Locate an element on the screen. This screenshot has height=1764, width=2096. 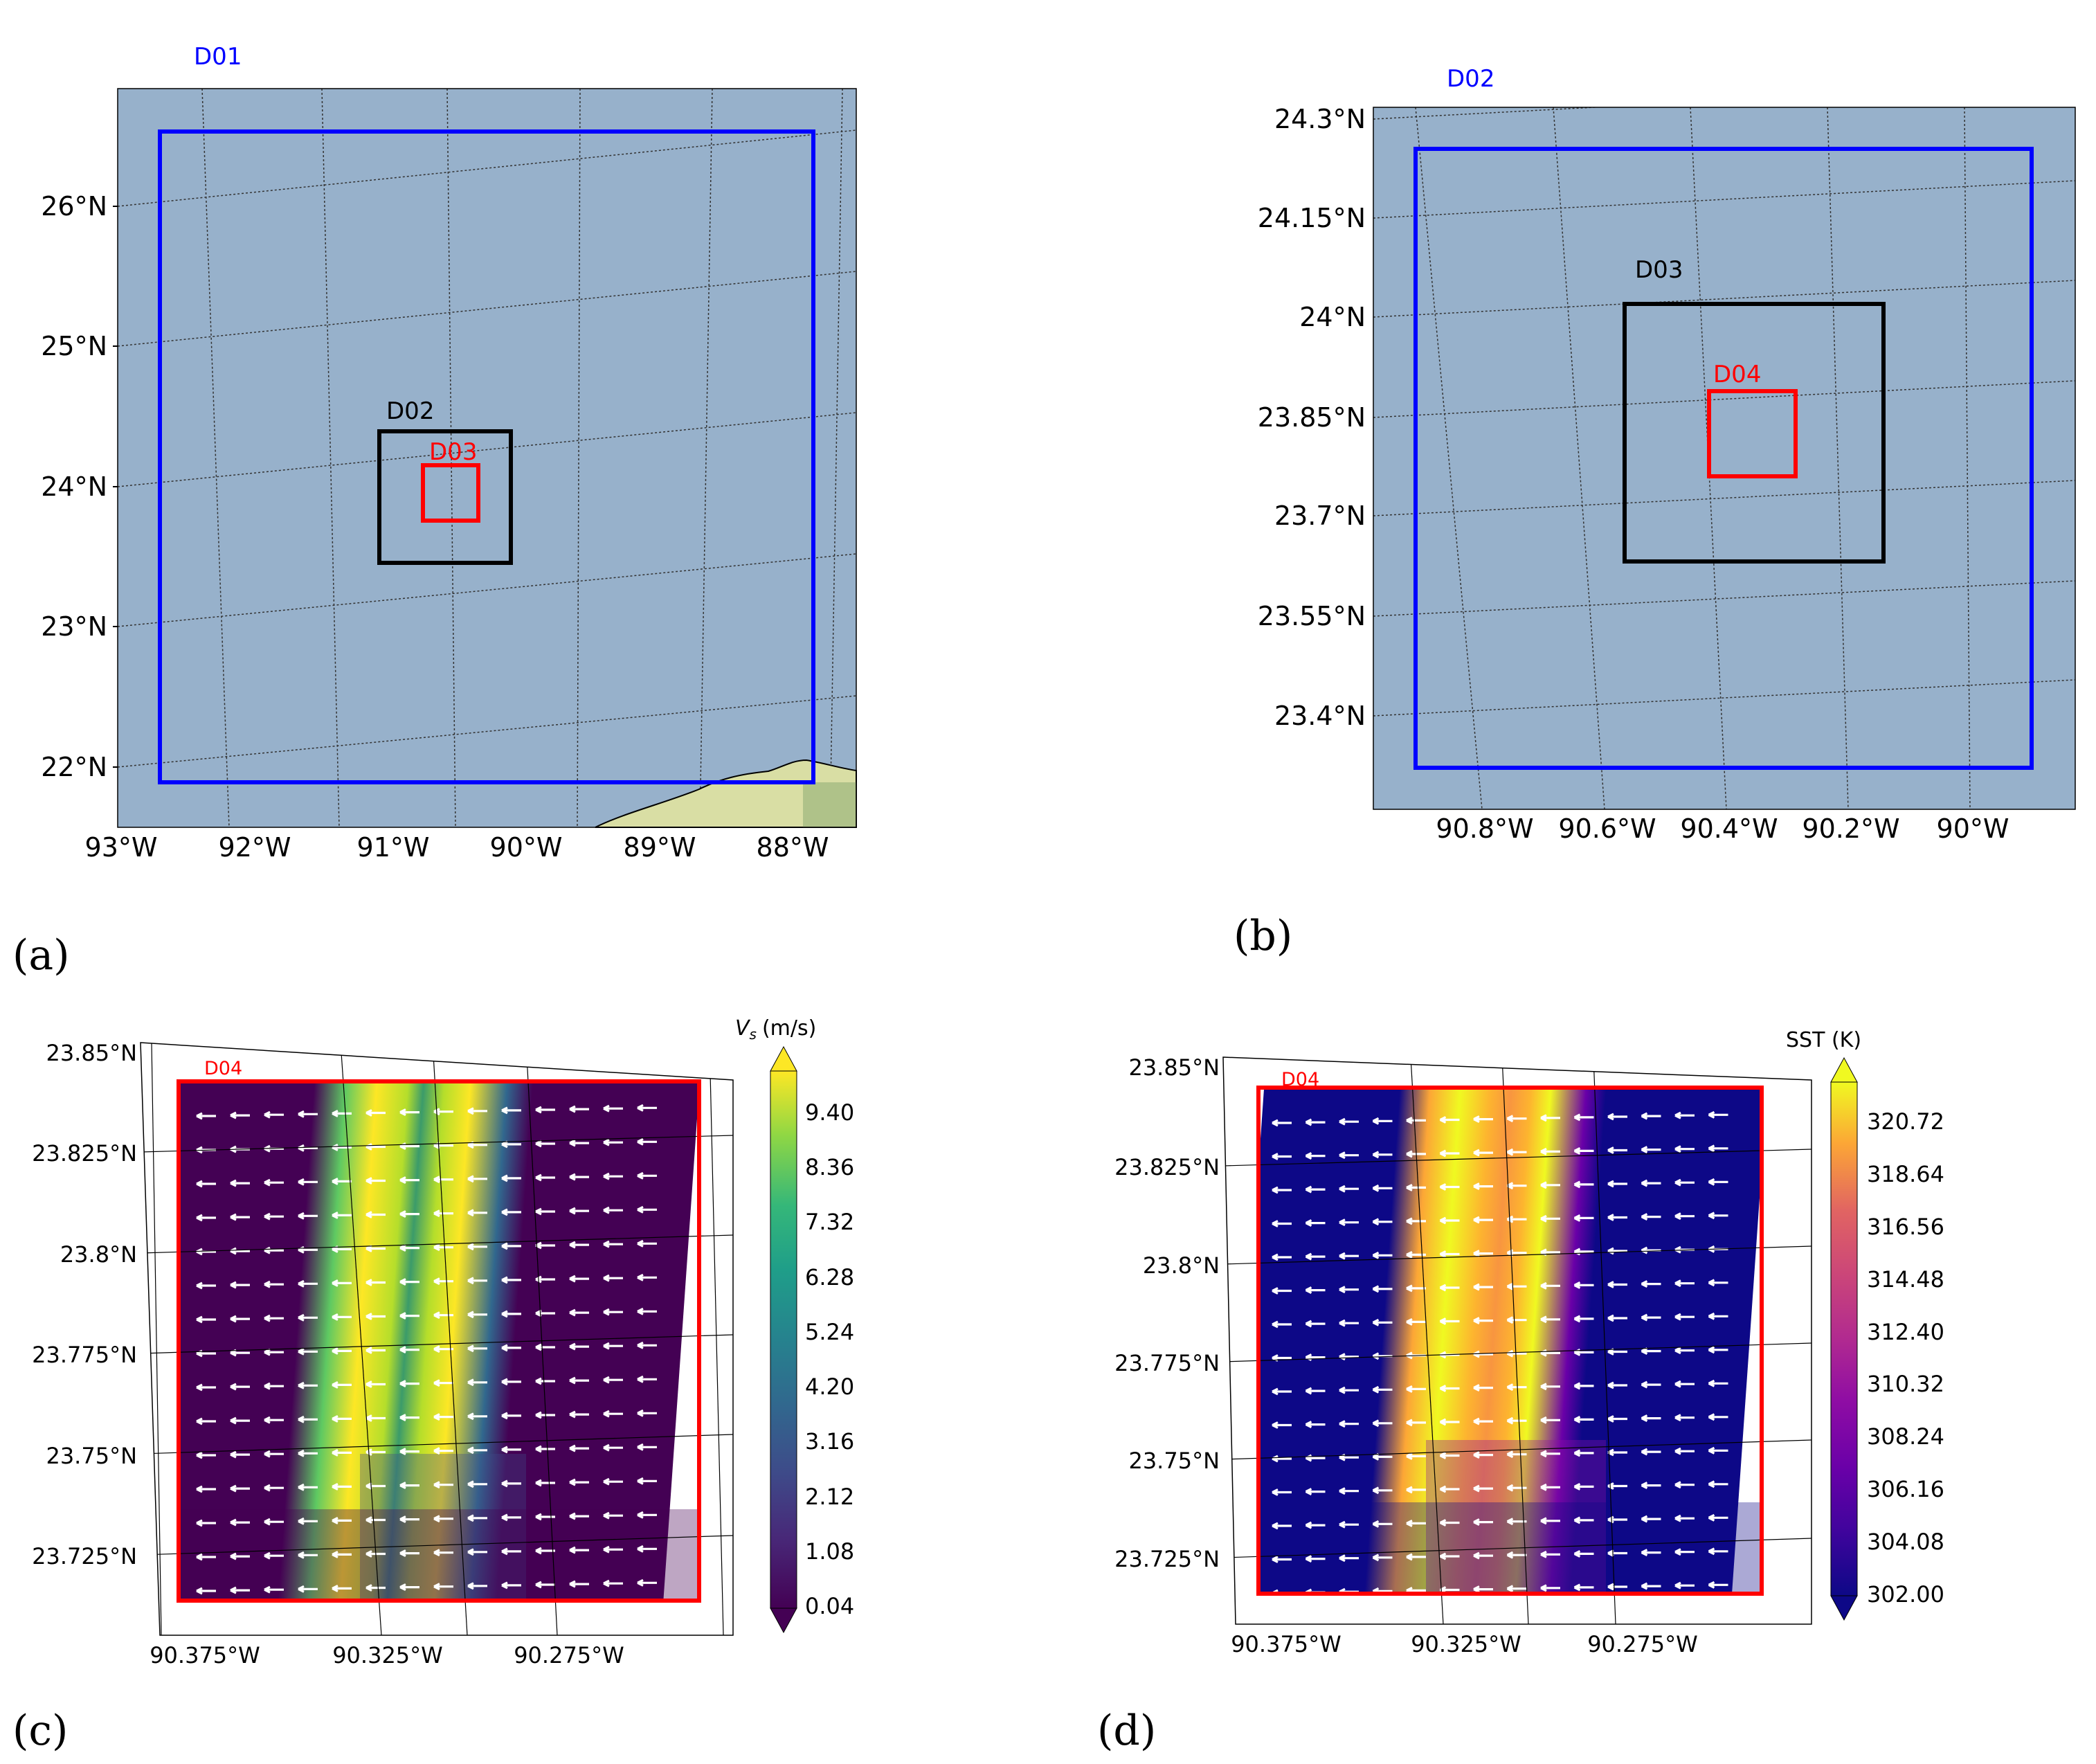
box-d02 is located at coordinates (445, 497).